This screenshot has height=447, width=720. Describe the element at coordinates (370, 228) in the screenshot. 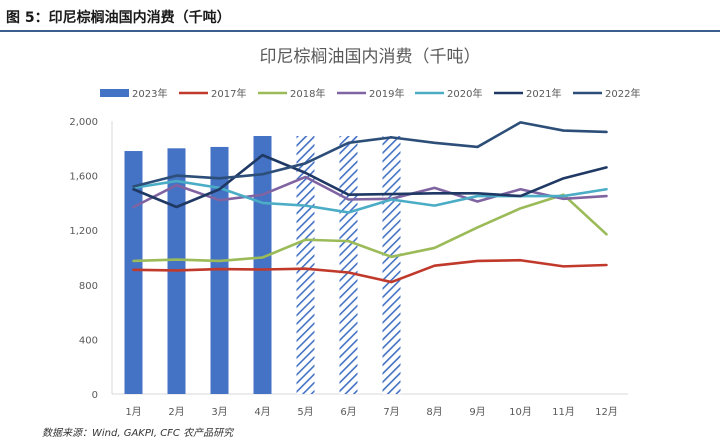

I see `line-series-2018年` at that location.